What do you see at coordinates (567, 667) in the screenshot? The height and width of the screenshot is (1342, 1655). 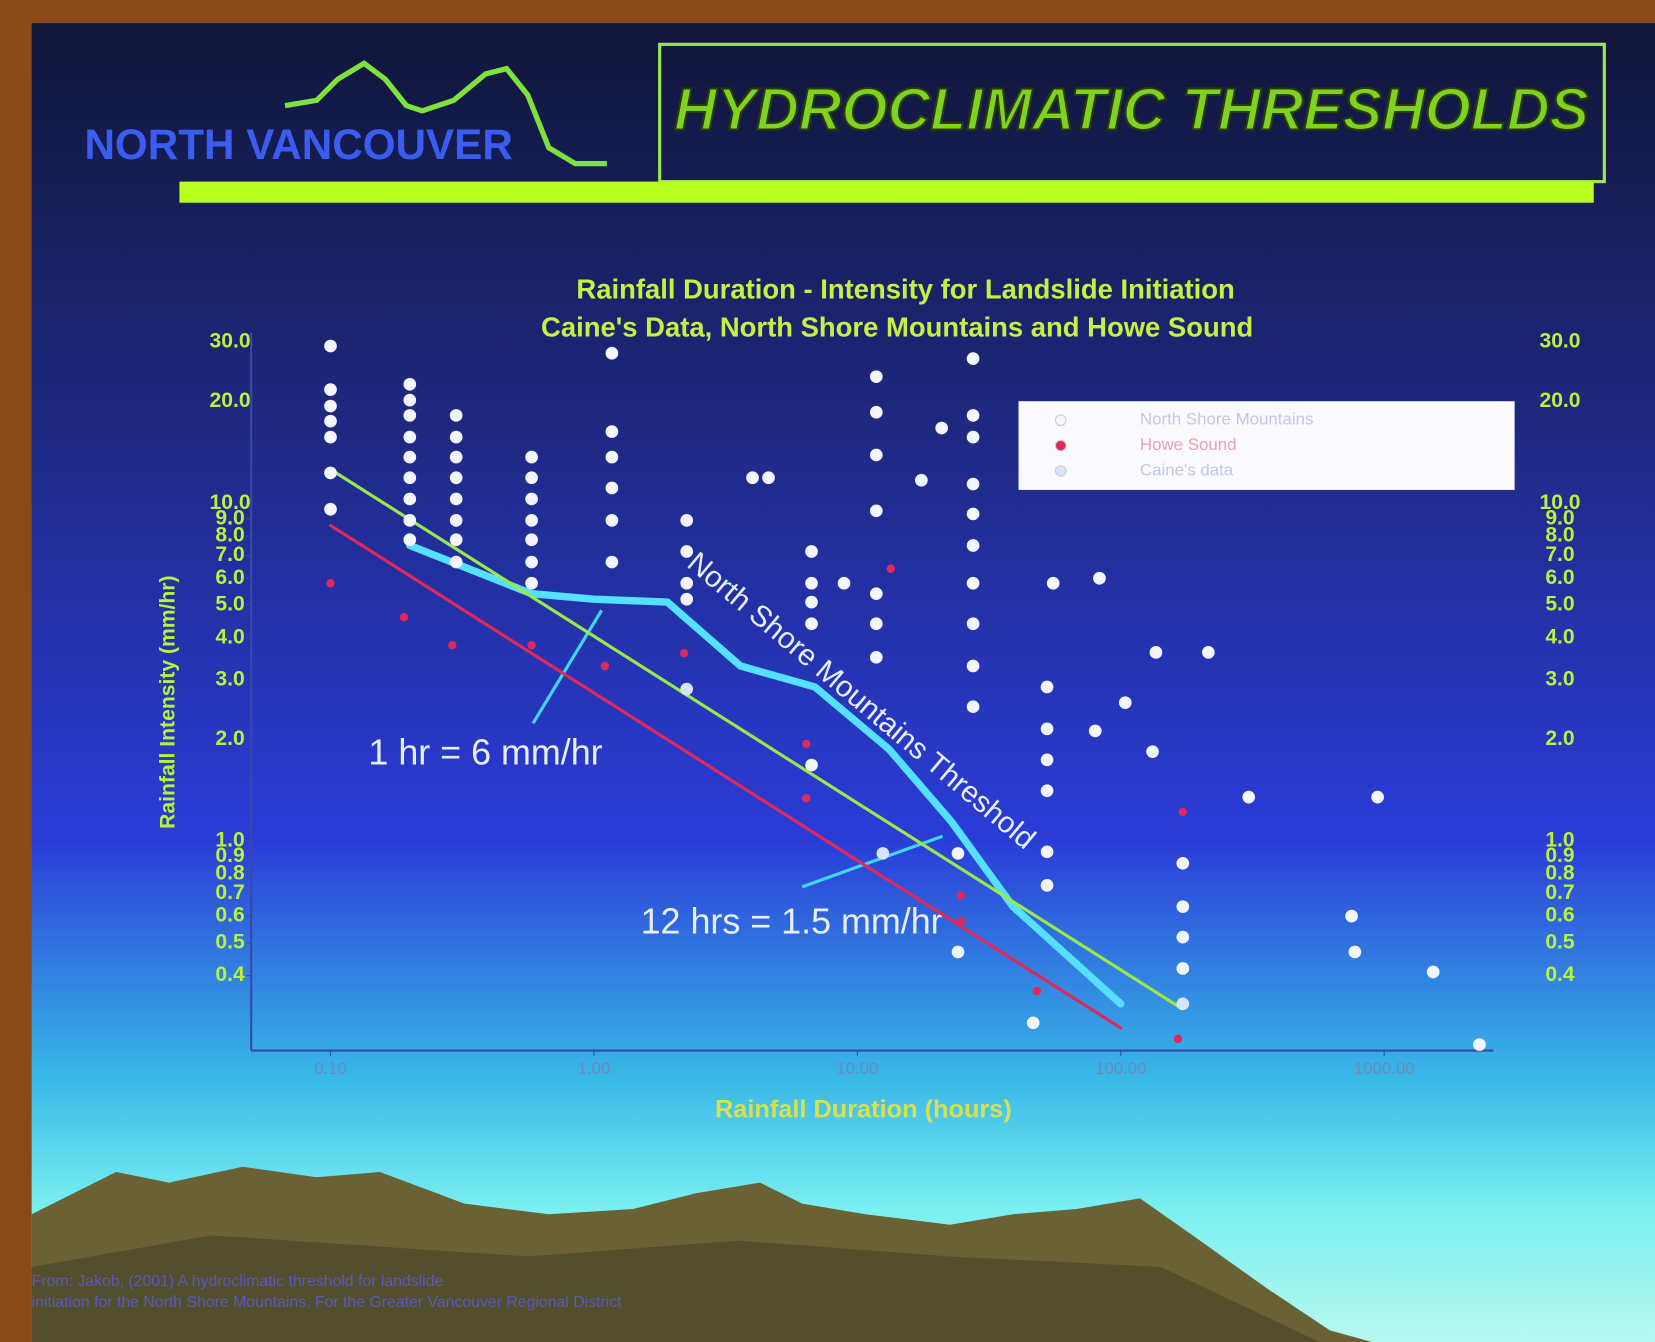 I see `annotation-arrow` at bounding box center [567, 667].